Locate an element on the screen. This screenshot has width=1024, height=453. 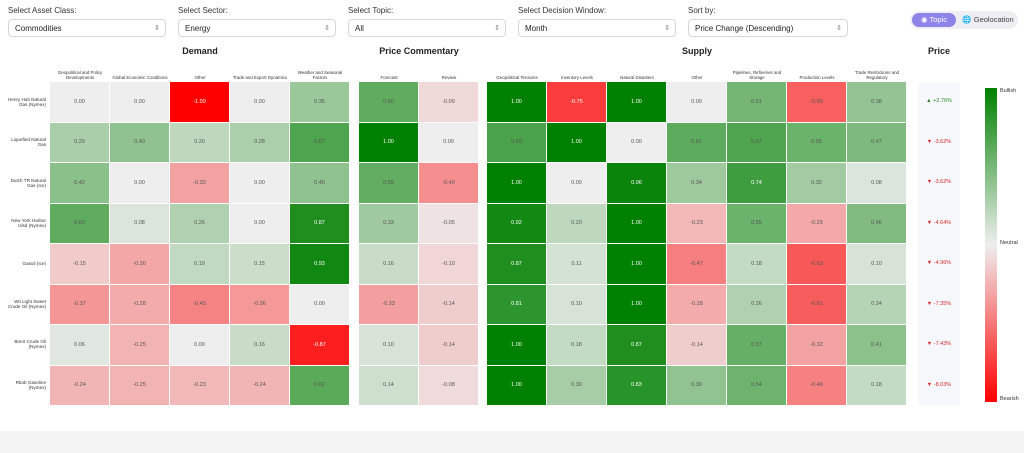
heatmap-cell: 0.06 is located at coordinates (80, 345).